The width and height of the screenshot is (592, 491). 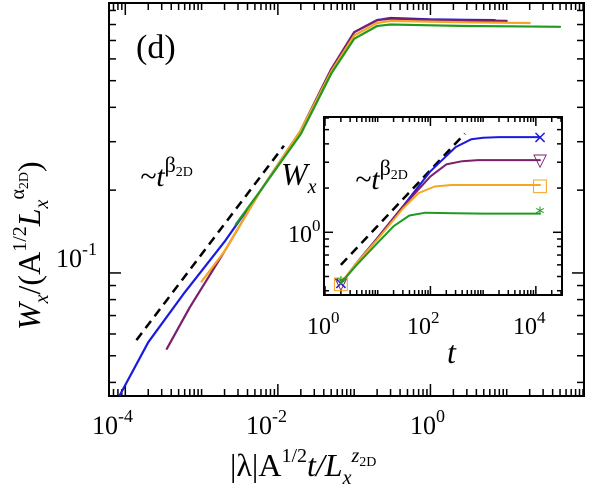 I want to click on inset-y-axis-label: Wx, so click(x=299, y=177).